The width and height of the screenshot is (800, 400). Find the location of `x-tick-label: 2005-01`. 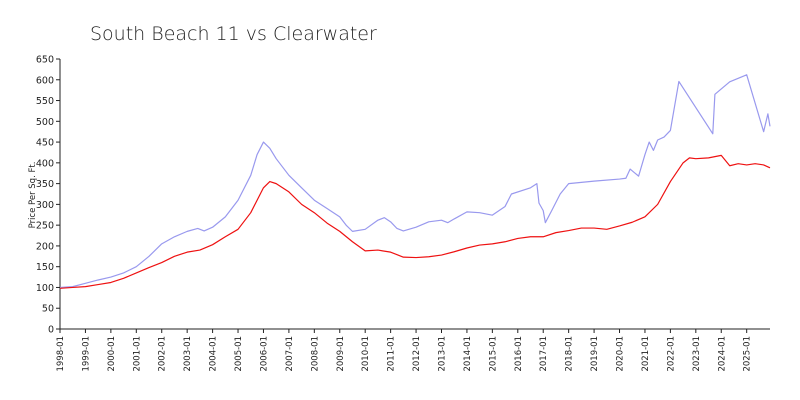

x-tick-label: 2005-01 is located at coordinates (239, 354).